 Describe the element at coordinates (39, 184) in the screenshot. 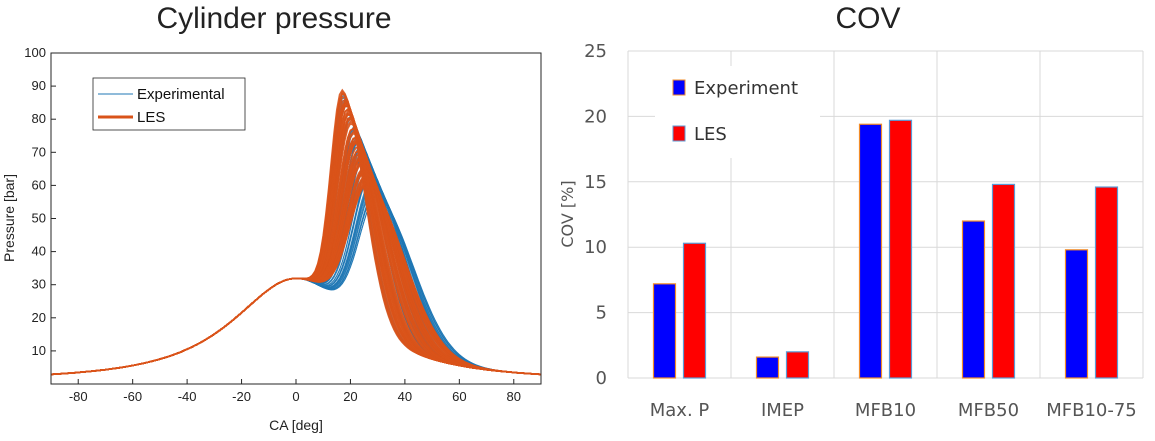

I see `y-tick-label: 60` at that location.